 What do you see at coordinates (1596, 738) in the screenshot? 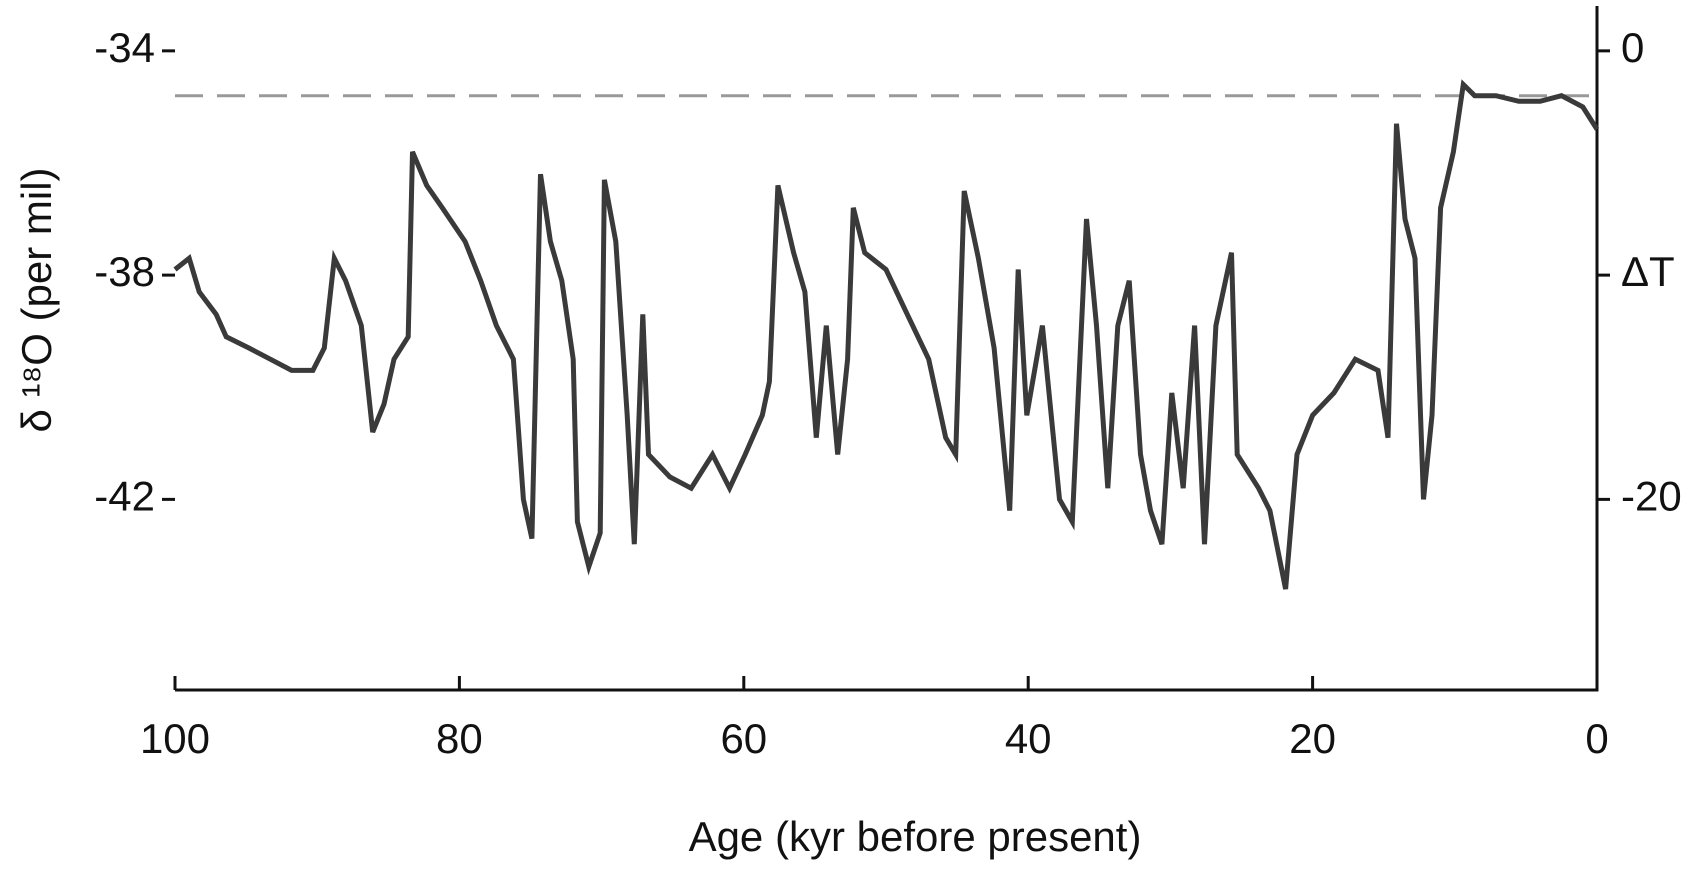
I see `x-tick-label: 0` at bounding box center [1596, 738].